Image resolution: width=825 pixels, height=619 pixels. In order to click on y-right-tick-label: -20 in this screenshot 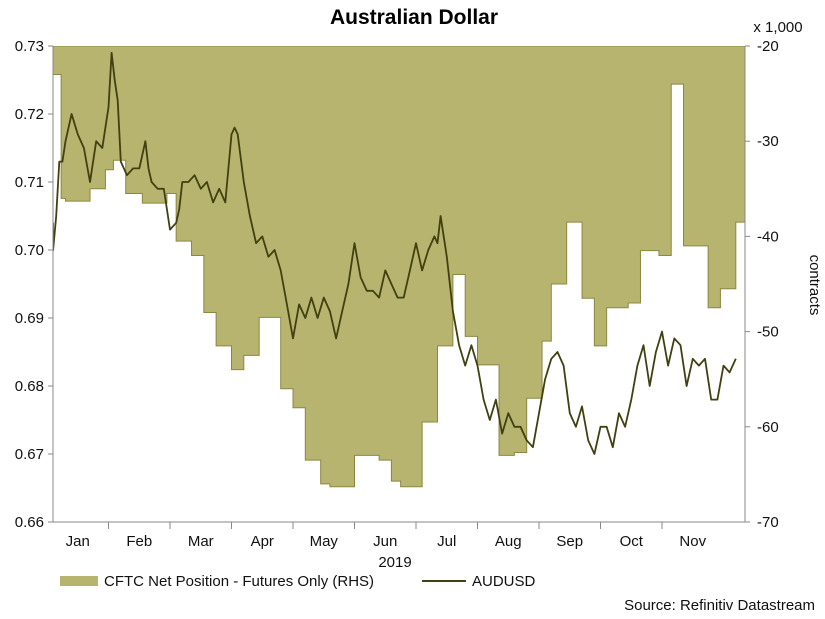, I will do `click(768, 46)`.